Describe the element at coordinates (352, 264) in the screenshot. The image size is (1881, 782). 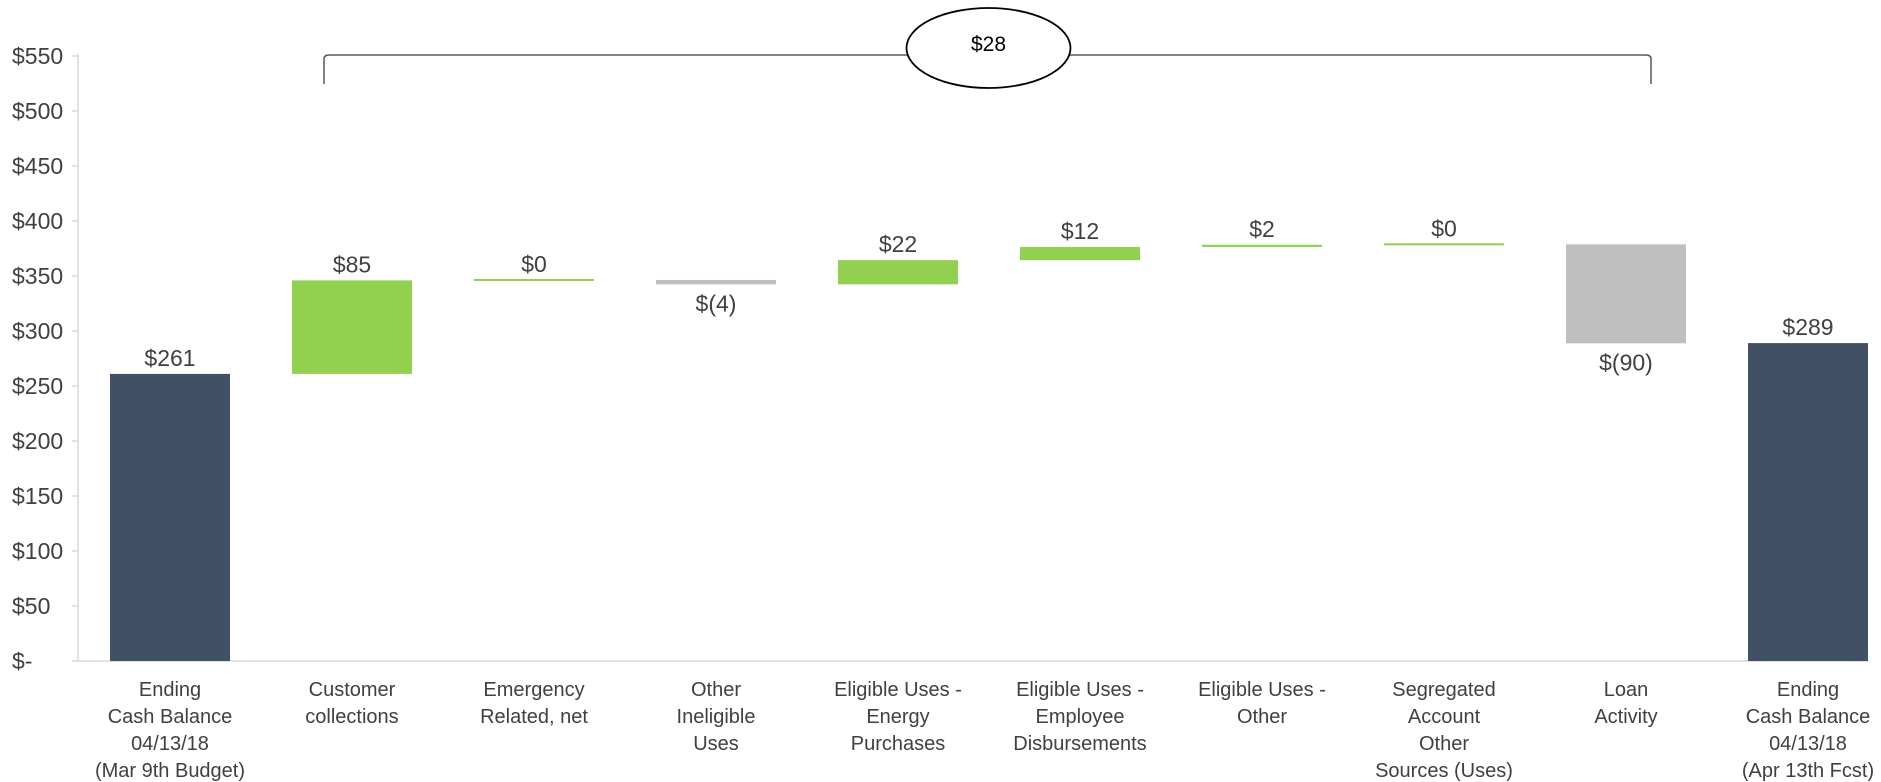
I see `data-label-2: $85` at that location.